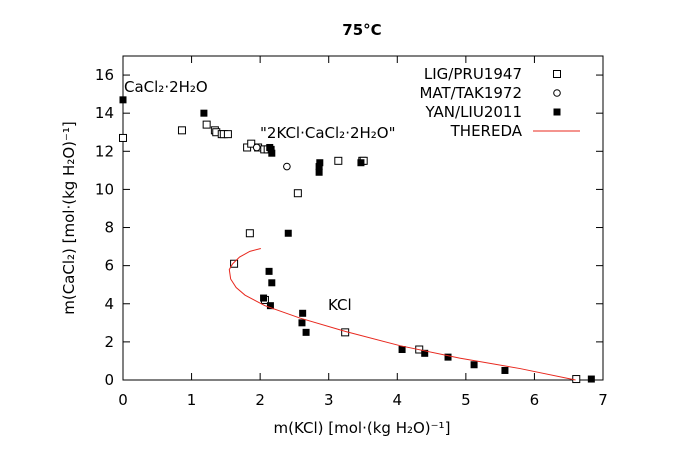 The image size is (680, 464). I want to click on y-tick-label: 0, so click(109, 380).